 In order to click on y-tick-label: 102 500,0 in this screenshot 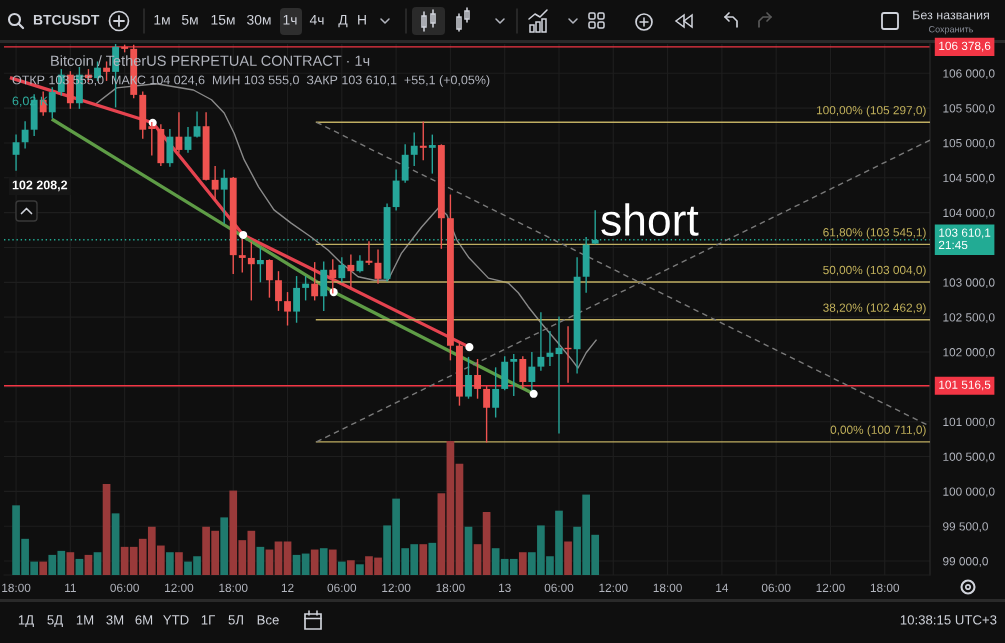, I will do `click(969, 318)`.